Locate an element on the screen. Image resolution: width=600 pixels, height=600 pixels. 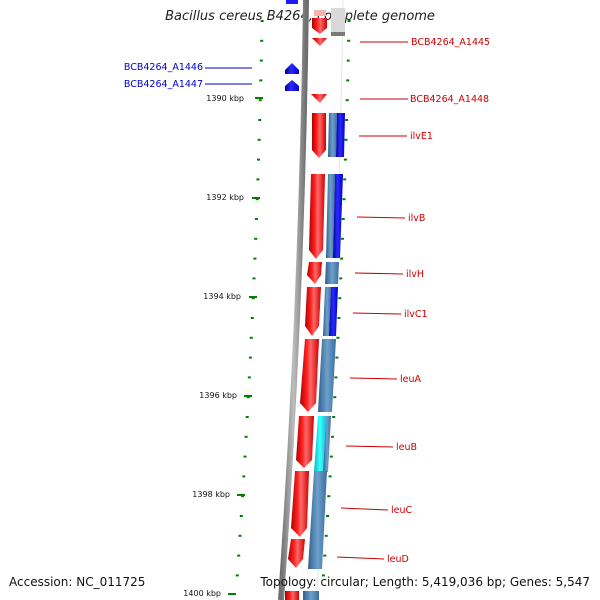
gene-leua is located at coordinates (309, 375).